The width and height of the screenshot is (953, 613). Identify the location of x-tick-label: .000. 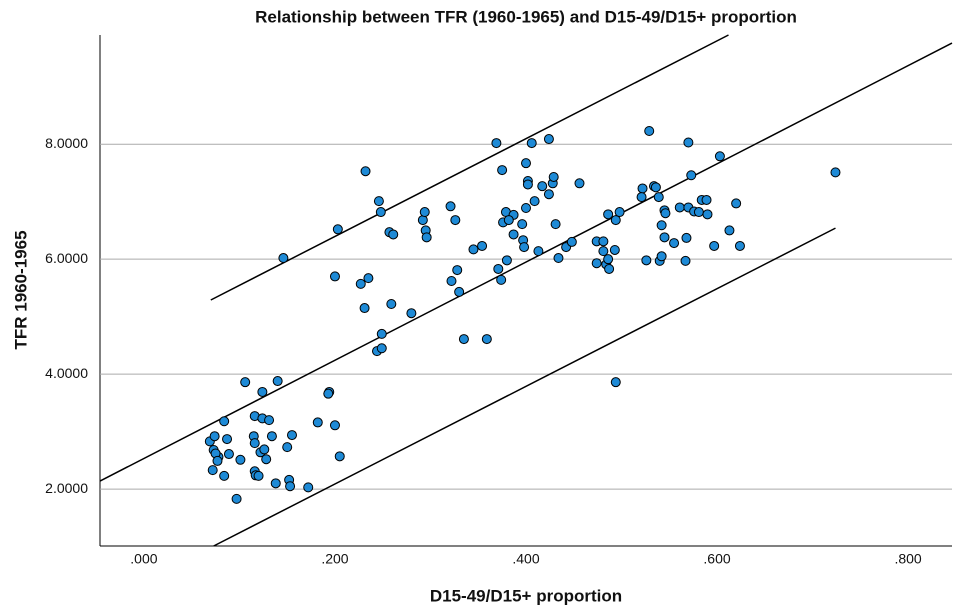
(143, 559).